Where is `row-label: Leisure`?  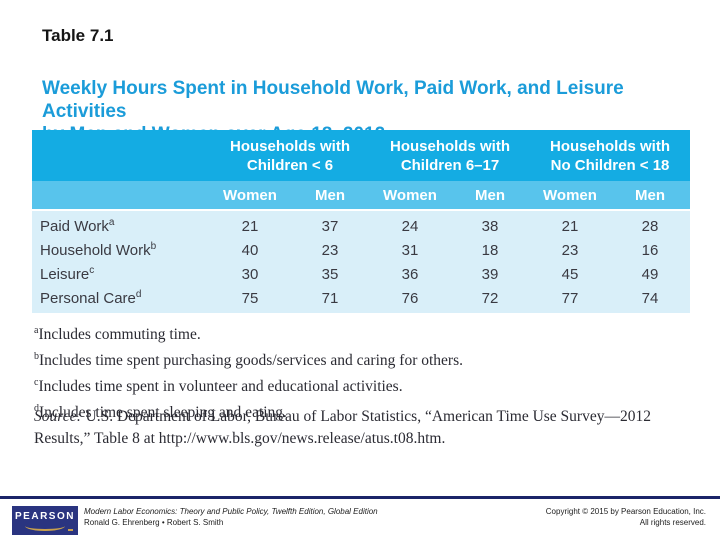
row-label: Leisure is located at coordinates (65, 274).